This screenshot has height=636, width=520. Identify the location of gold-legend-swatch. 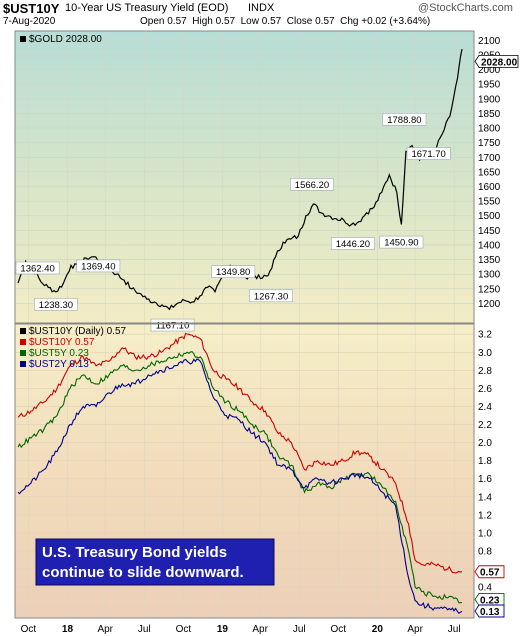
(23, 39).